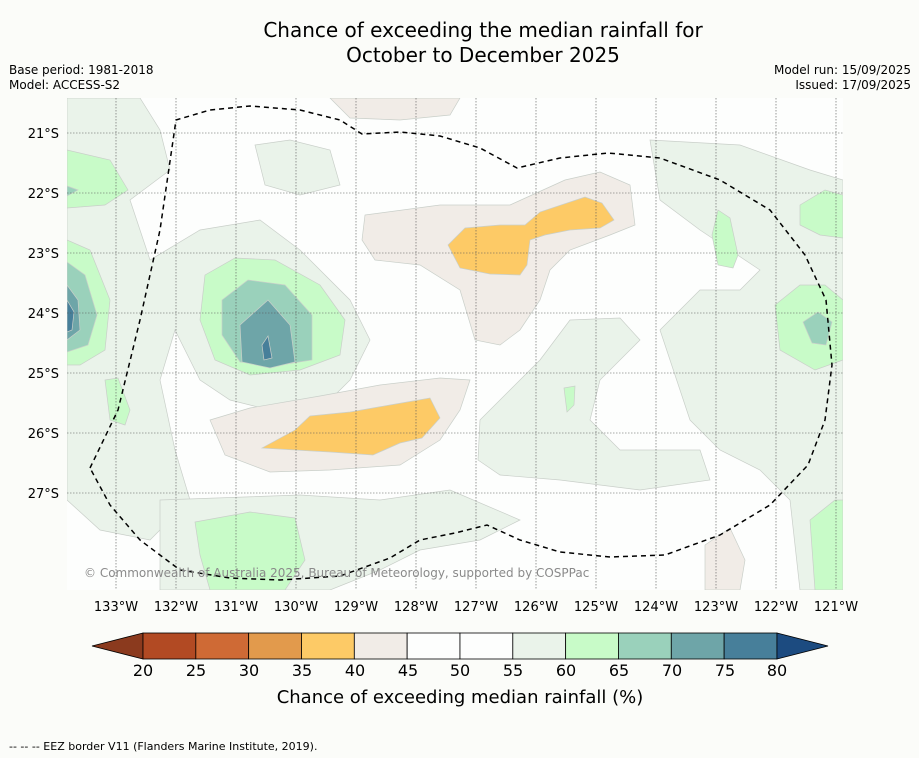 This screenshot has height=758, width=919. I want to click on colorbar-tick: 75, so click(725, 670).